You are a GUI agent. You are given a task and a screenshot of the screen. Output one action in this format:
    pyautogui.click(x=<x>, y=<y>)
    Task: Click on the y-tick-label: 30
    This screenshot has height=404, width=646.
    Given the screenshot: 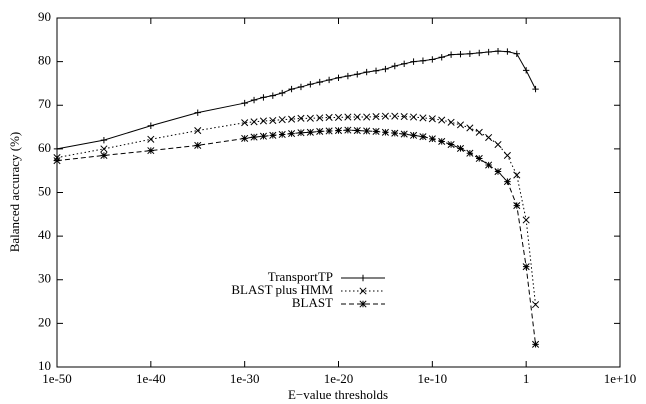 What is the action you would take?
    pyautogui.click(x=44, y=278)
    